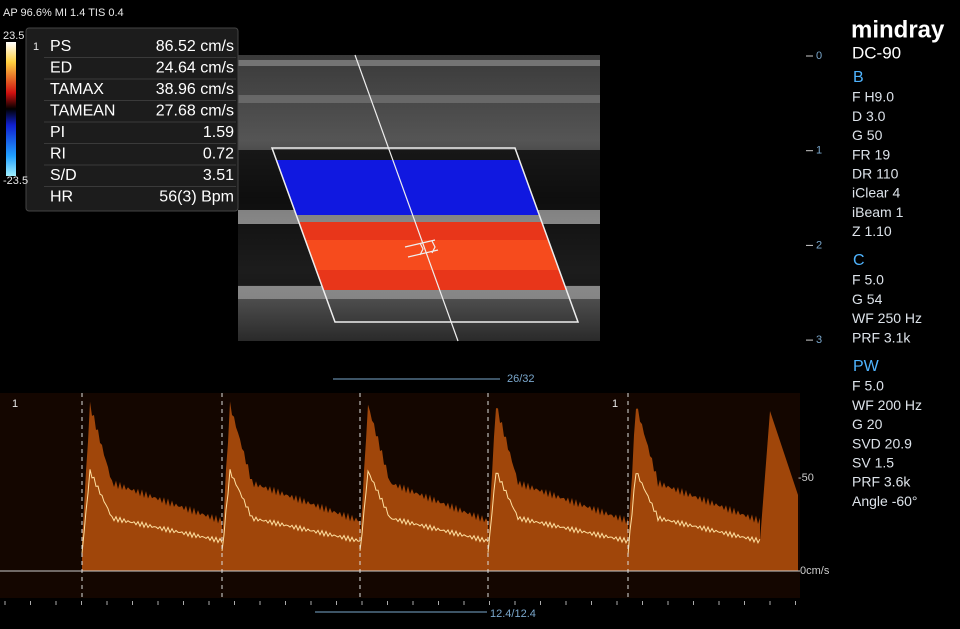 This screenshot has width=960, height=629. I want to click on color-scale-max: 23.5, so click(13, 36).